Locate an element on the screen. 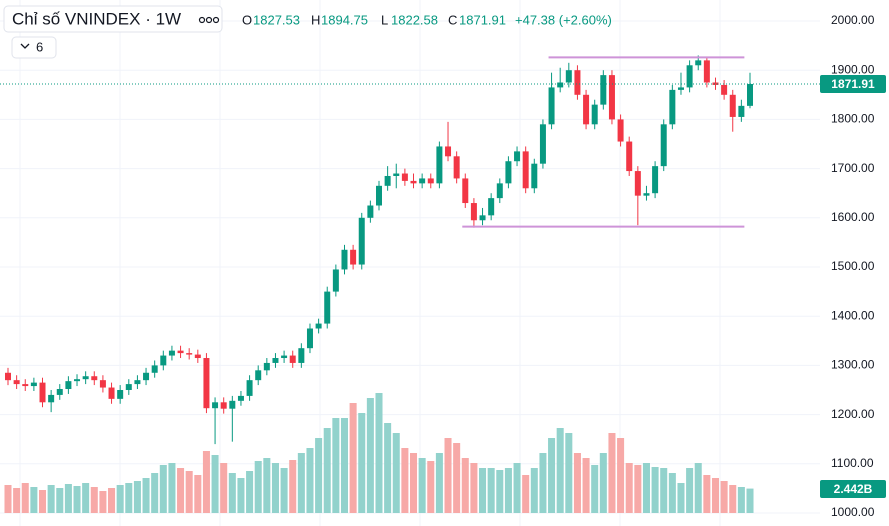 The image size is (889, 526). last-volume-label: 2.442B is located at coordinates (853, 489).